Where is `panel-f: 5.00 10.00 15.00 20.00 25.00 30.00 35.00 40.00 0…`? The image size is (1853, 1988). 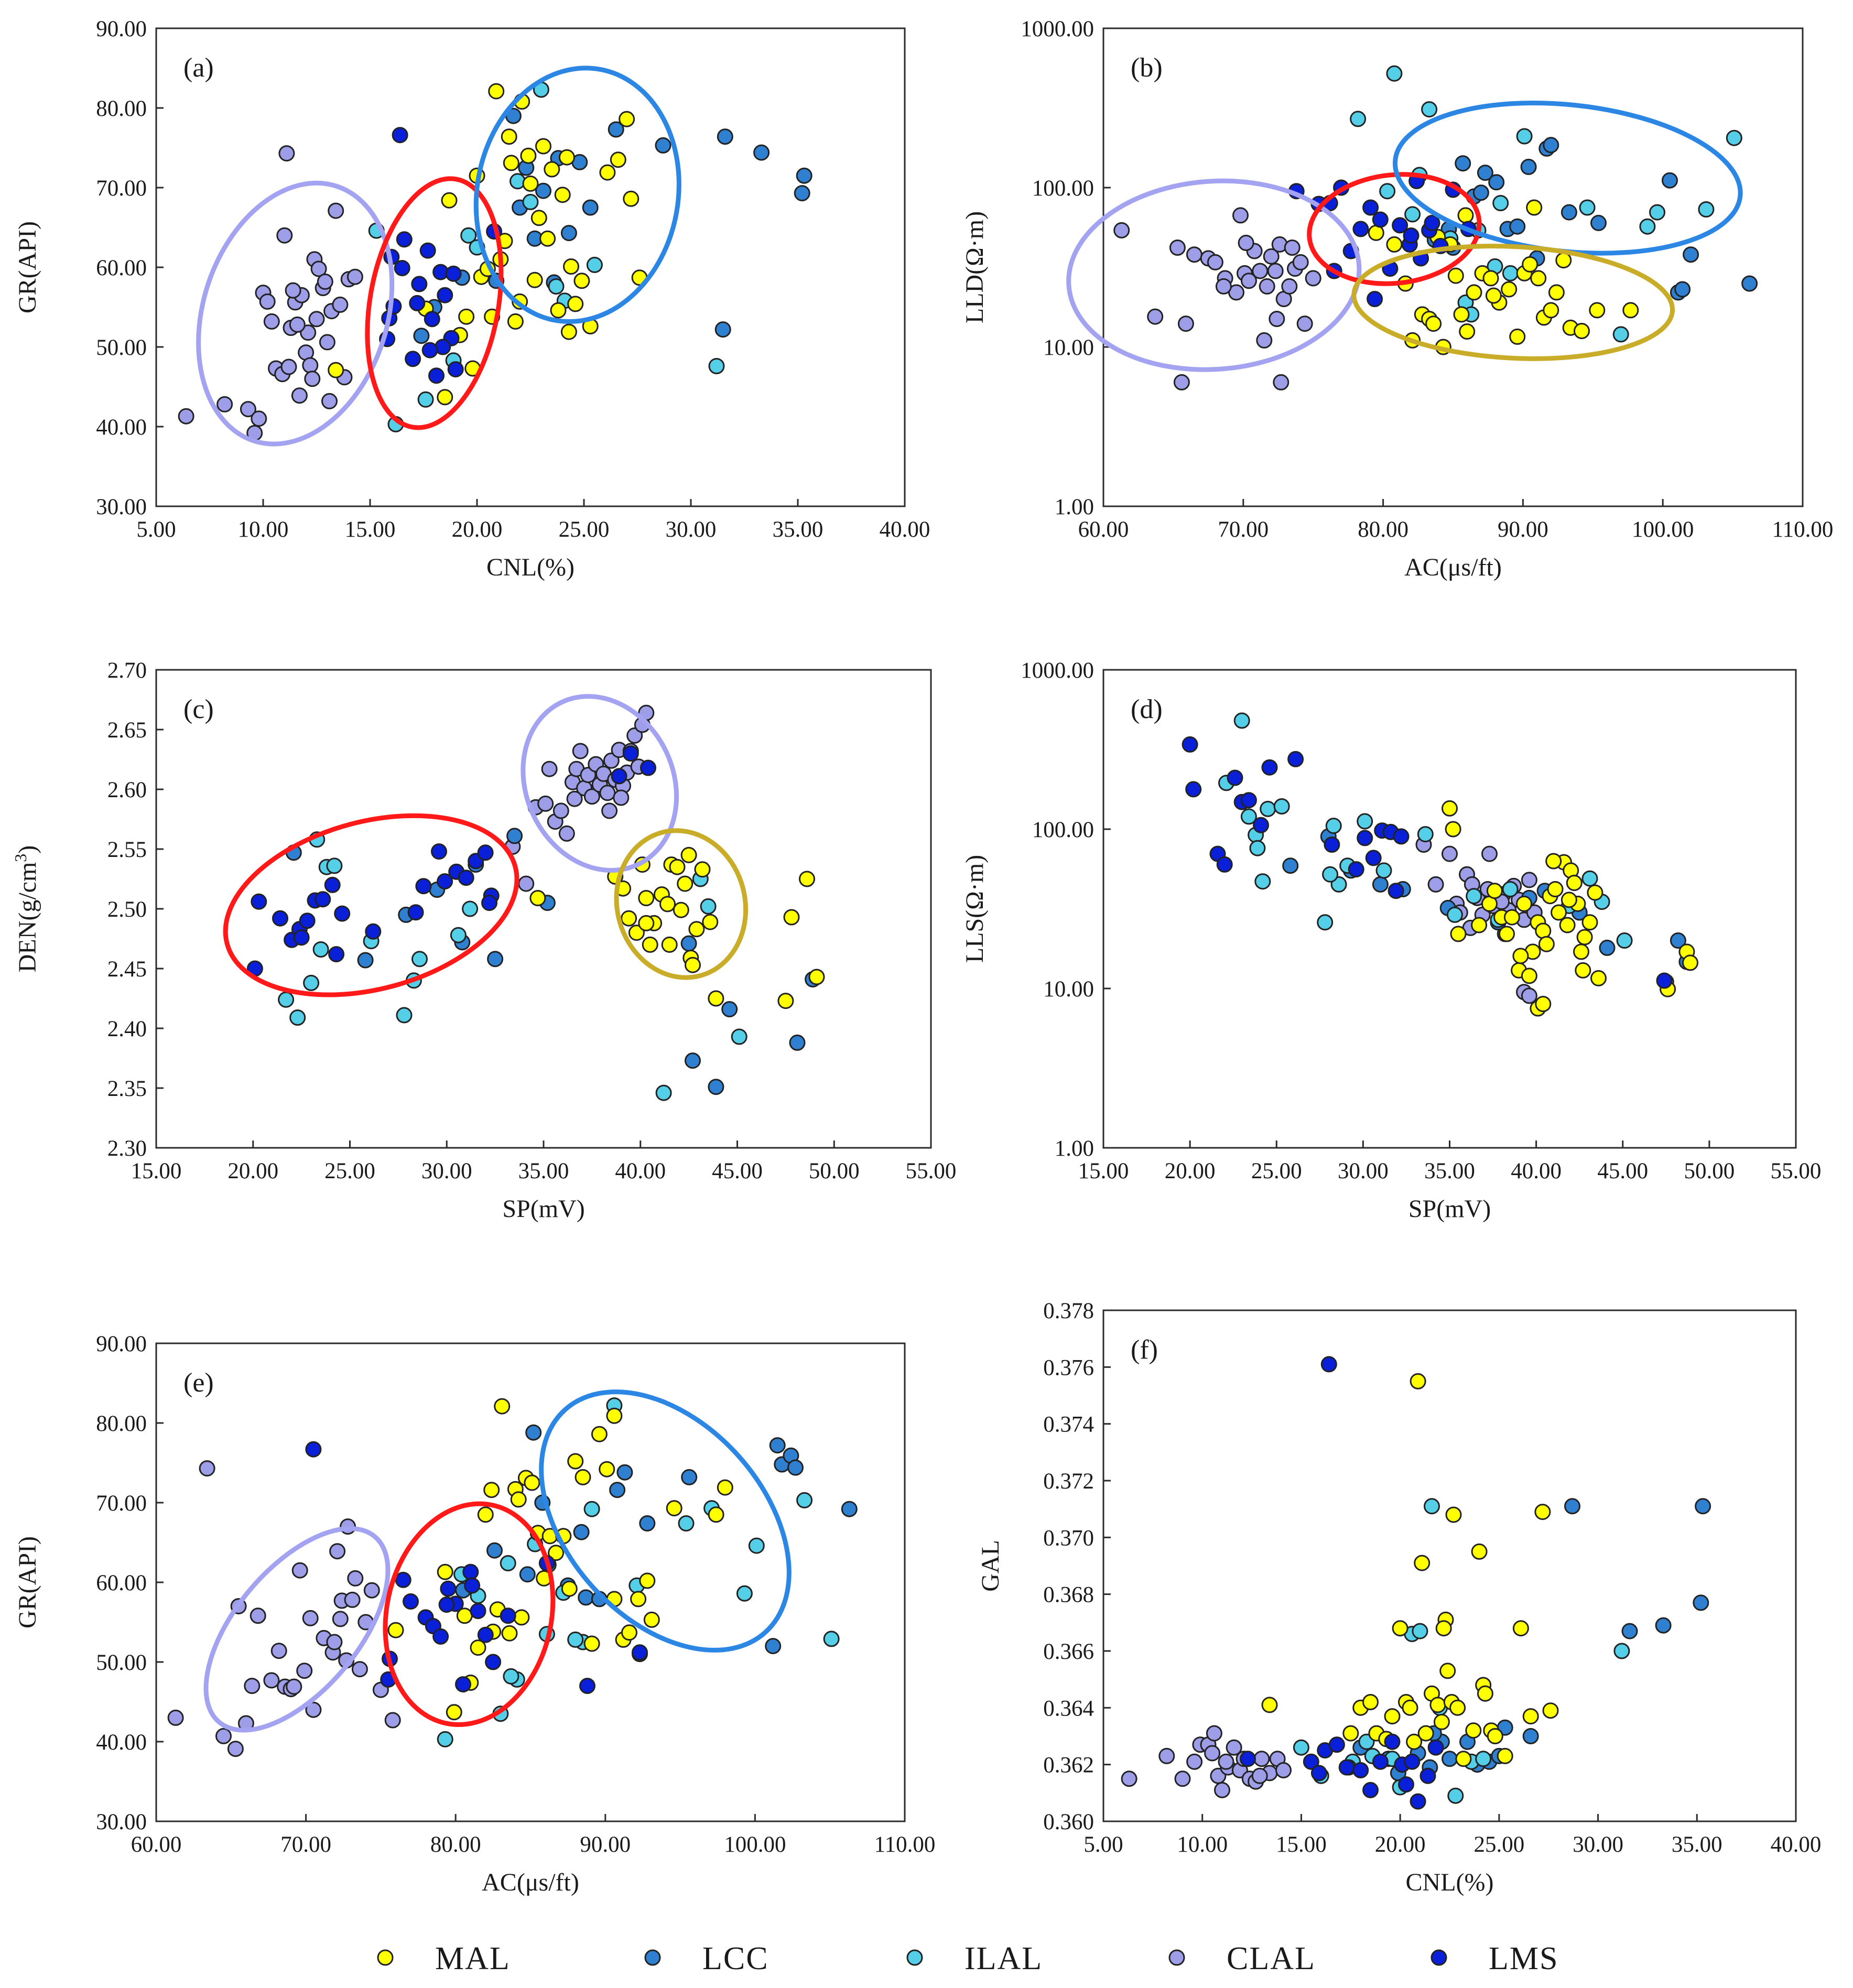
panel-f: 5.00 10.00 15.00 20.00 25.00 30.00 35.00 40.00 0… is located at coordinates (1399, 1597).